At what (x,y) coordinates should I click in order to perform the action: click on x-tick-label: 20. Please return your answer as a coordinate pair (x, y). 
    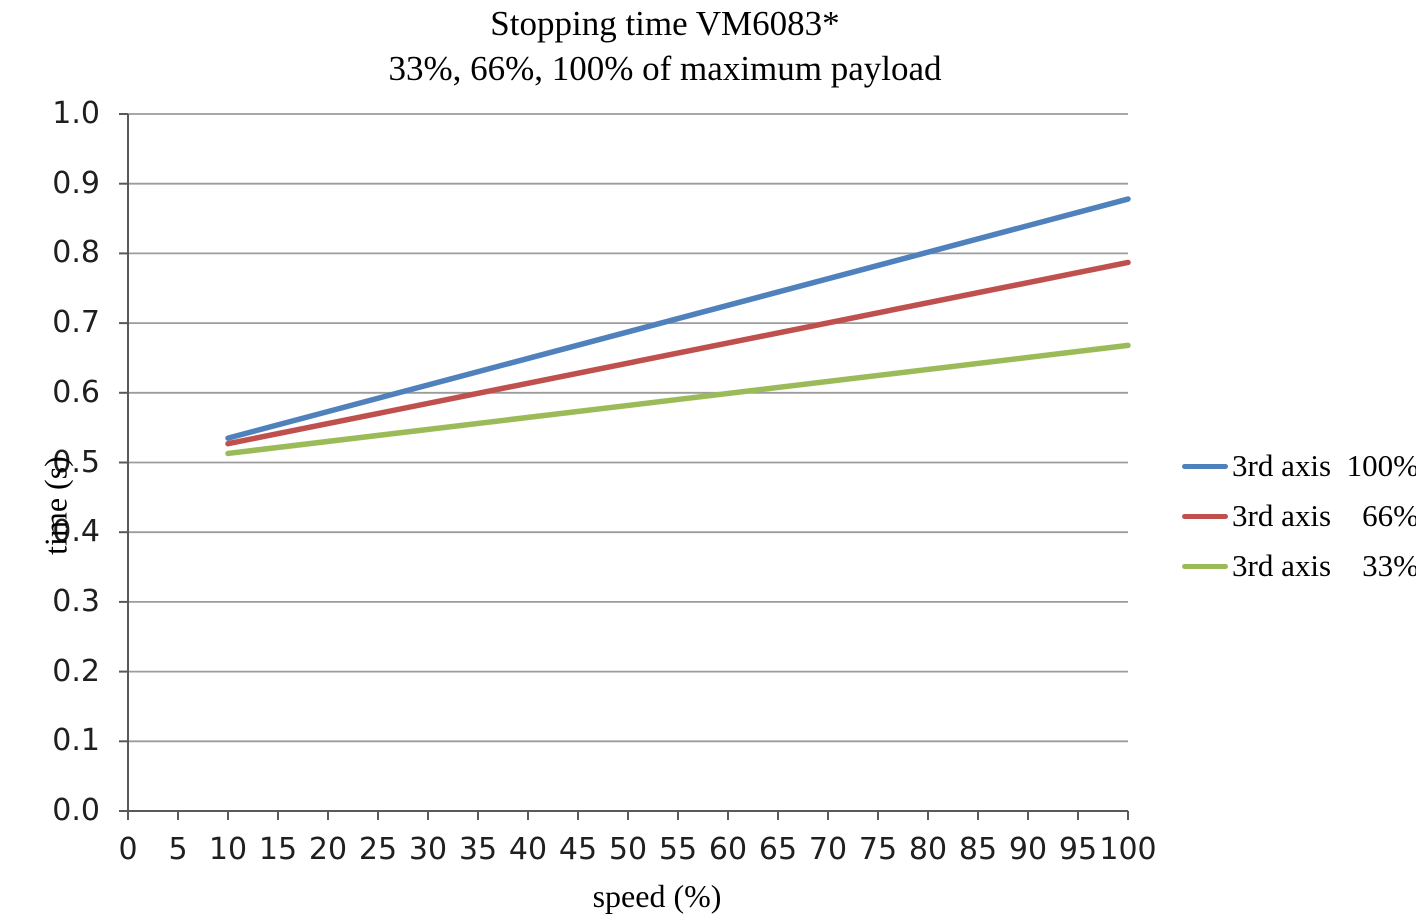
    Looking at the image, I should click on (328, 849).